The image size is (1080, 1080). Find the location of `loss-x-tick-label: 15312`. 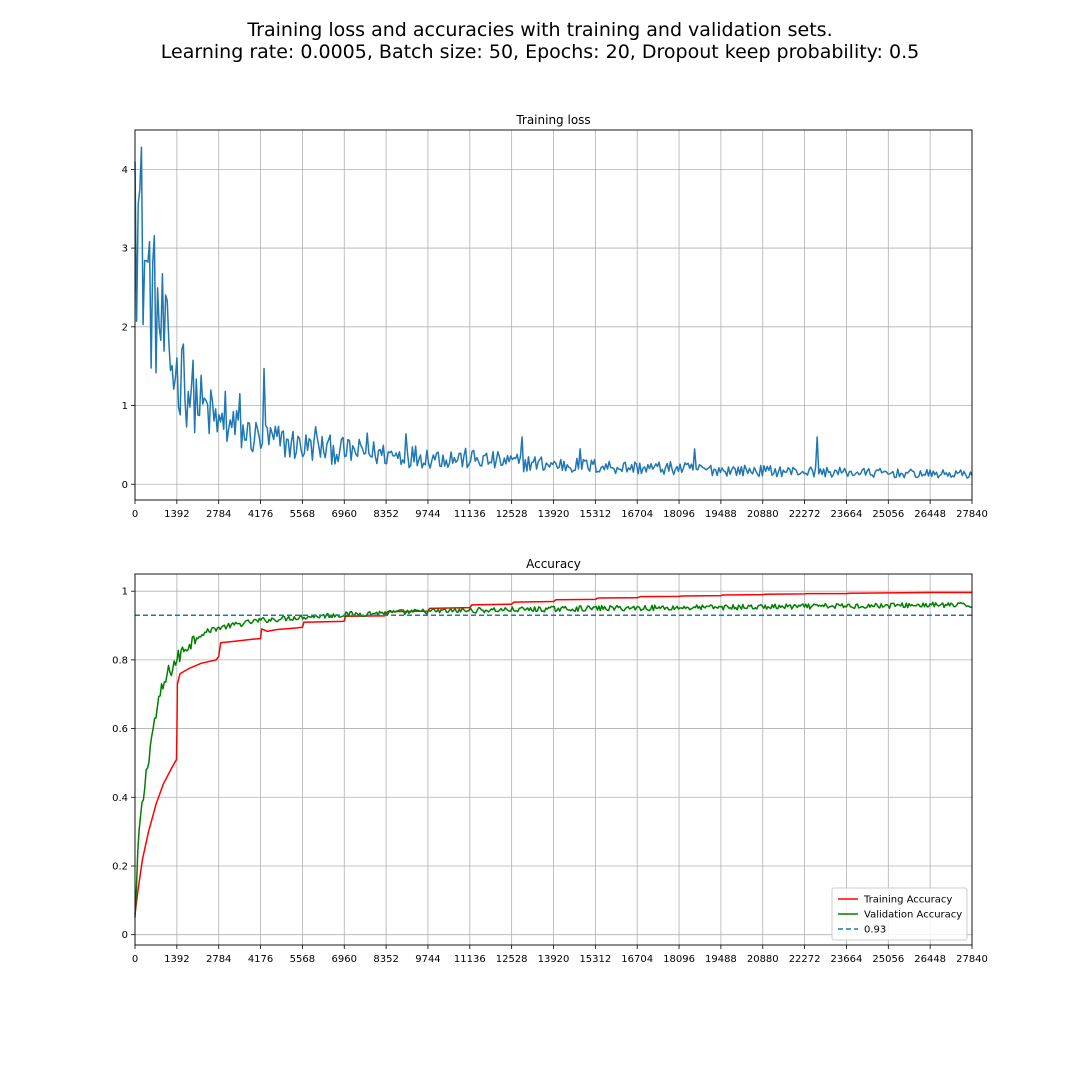

loss-x-tick-label: 15312 is located at coordinates (595, 514).